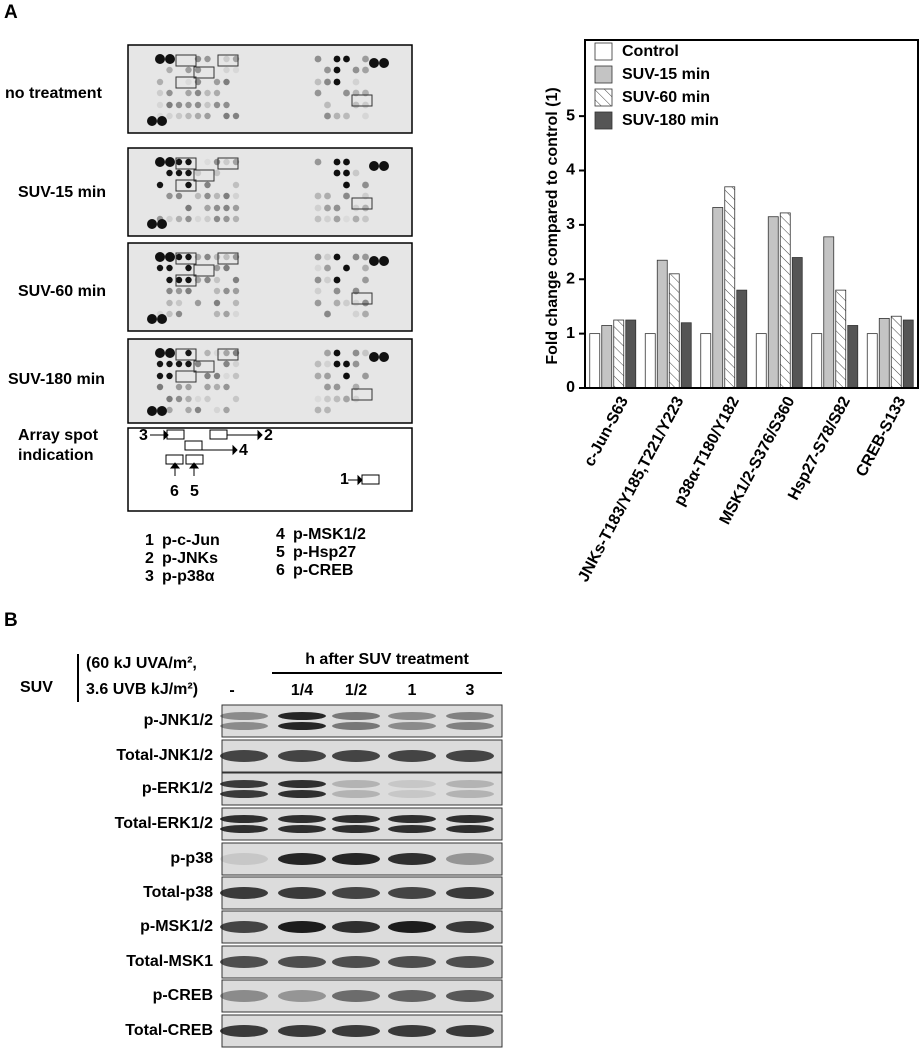 The image size is (922, 1050). I want to click on spot-indication, so click(270, 469).